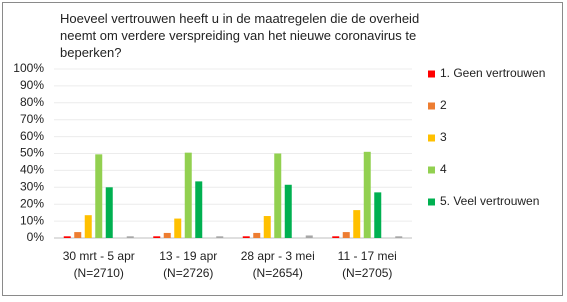  What do you see at coordinates (367, 273) in the screenshot?
I see `x-tick-label: (N=2705)` at bounding box center [367, 273].